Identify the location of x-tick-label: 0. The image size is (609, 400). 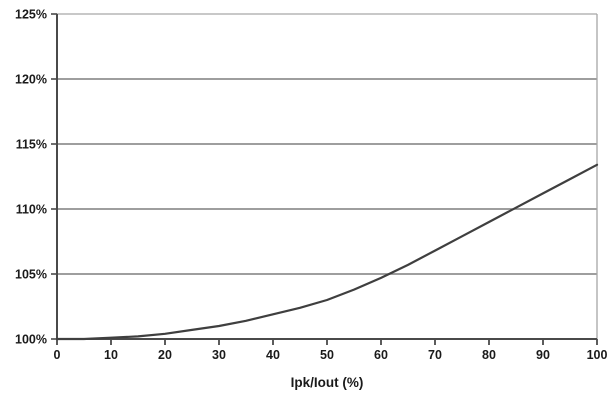
(57, 355).